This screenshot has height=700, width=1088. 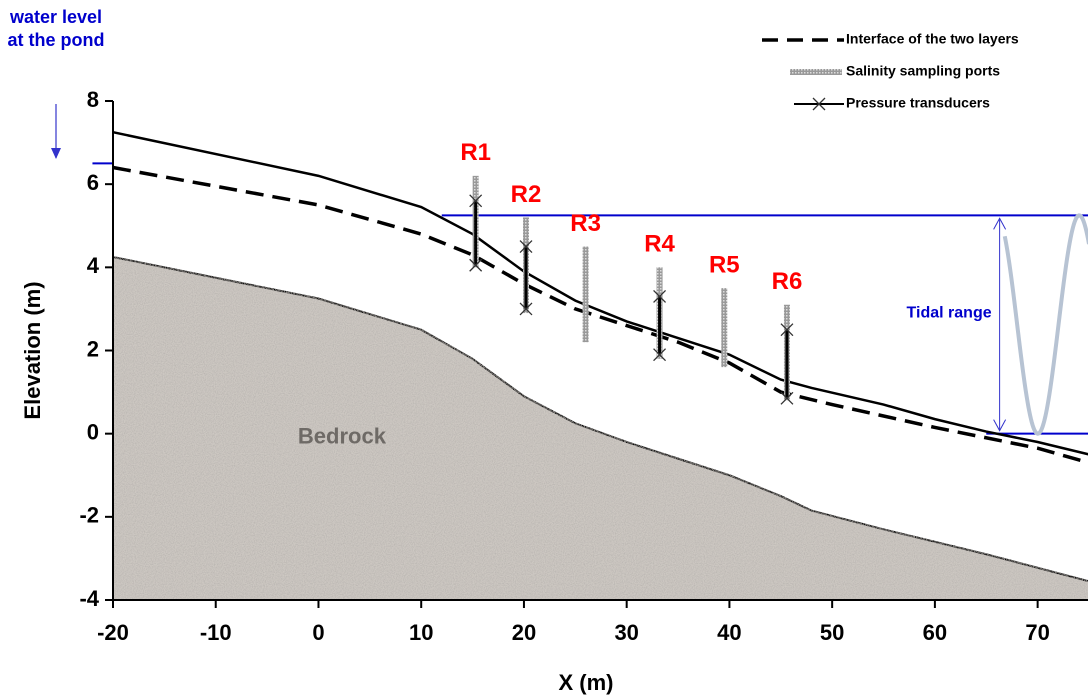 I want to click on well-label: R3, so click(x=585, y=223).